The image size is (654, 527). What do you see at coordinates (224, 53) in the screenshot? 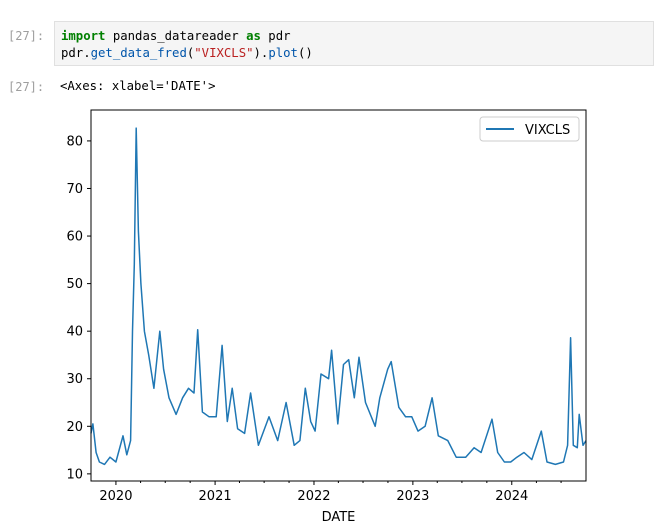
I see `code-string-arg: "VIXCLS"` at bounding box center [224, 53].